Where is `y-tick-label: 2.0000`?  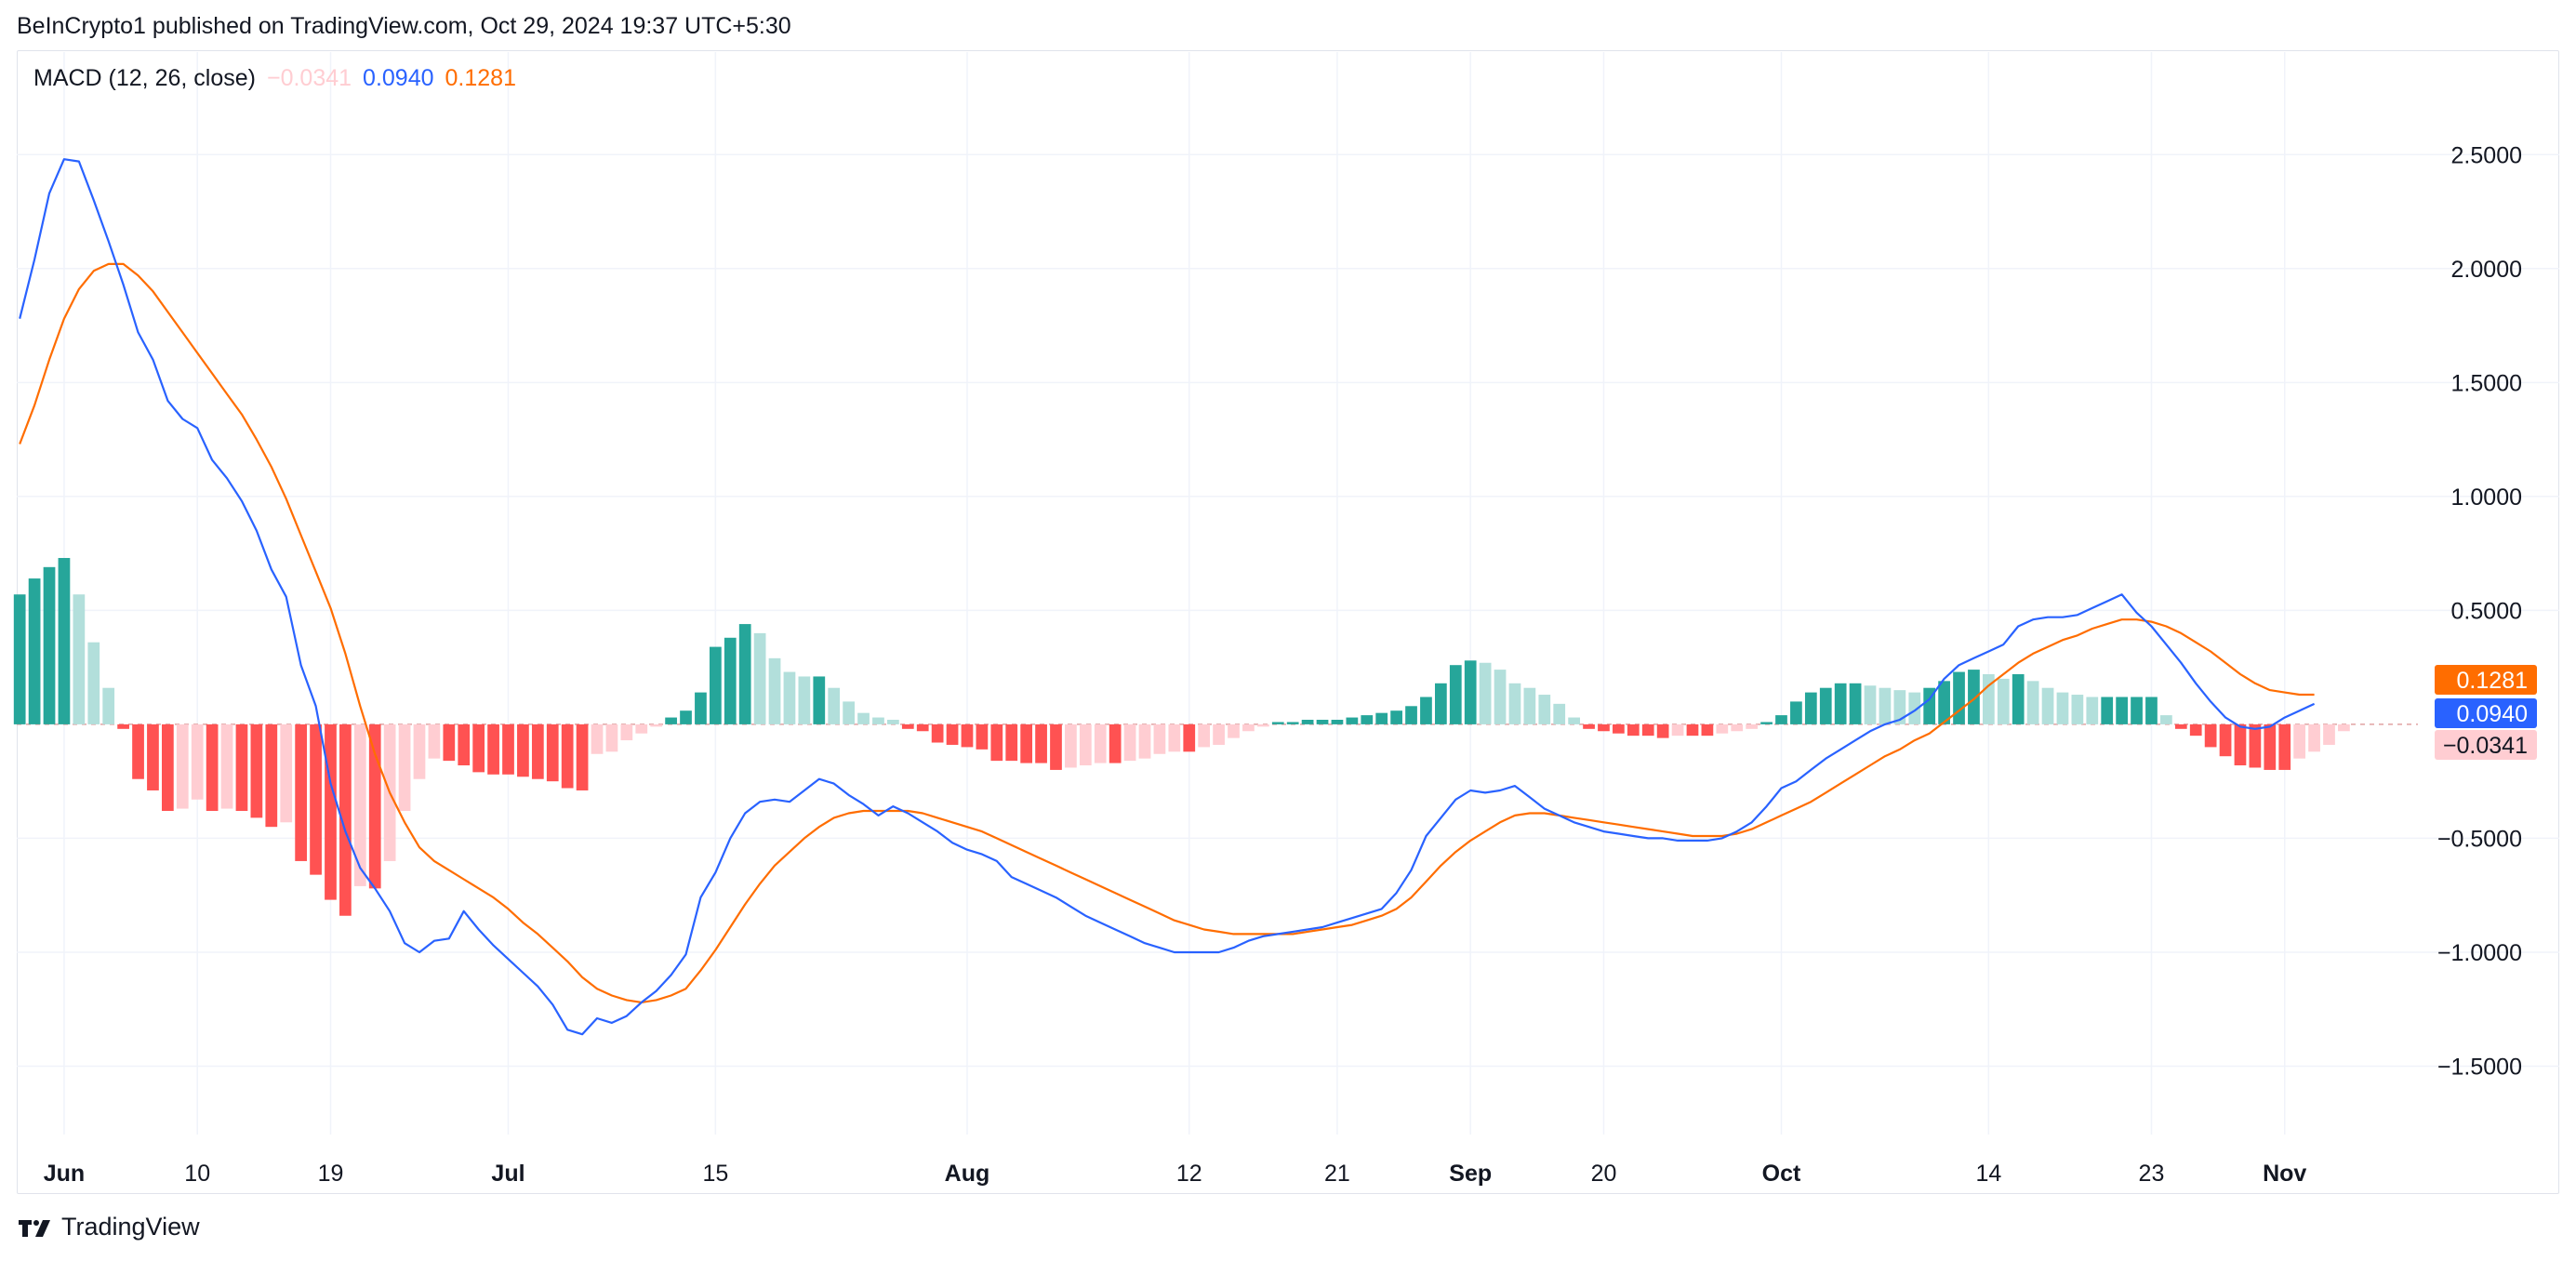 y-tick-label: 2.0000 is located at coordinates (2486, 270).